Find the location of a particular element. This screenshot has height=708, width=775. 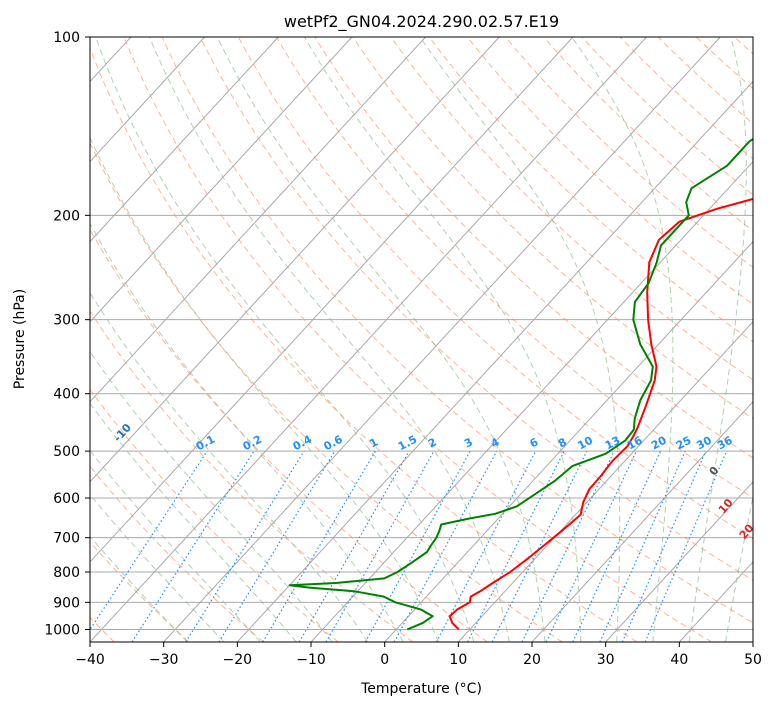

y-tick-label: 800 is located at coordinates (66, 573).